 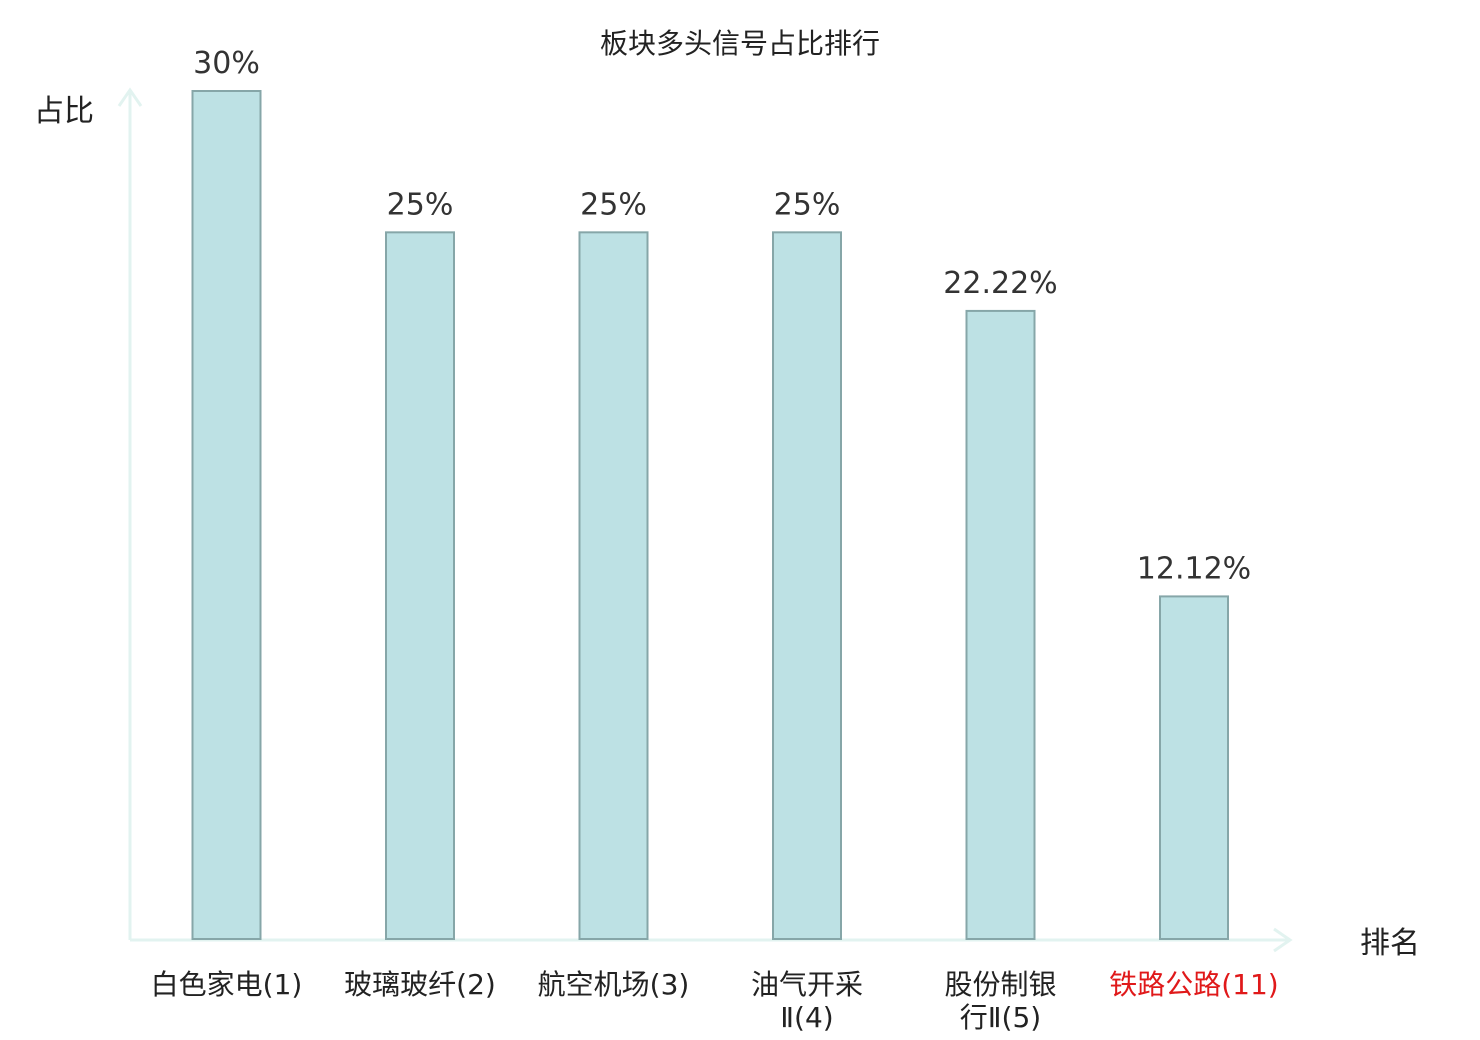 I want to click on bar-value-label-4: 25%, so click(x=807, y=204).